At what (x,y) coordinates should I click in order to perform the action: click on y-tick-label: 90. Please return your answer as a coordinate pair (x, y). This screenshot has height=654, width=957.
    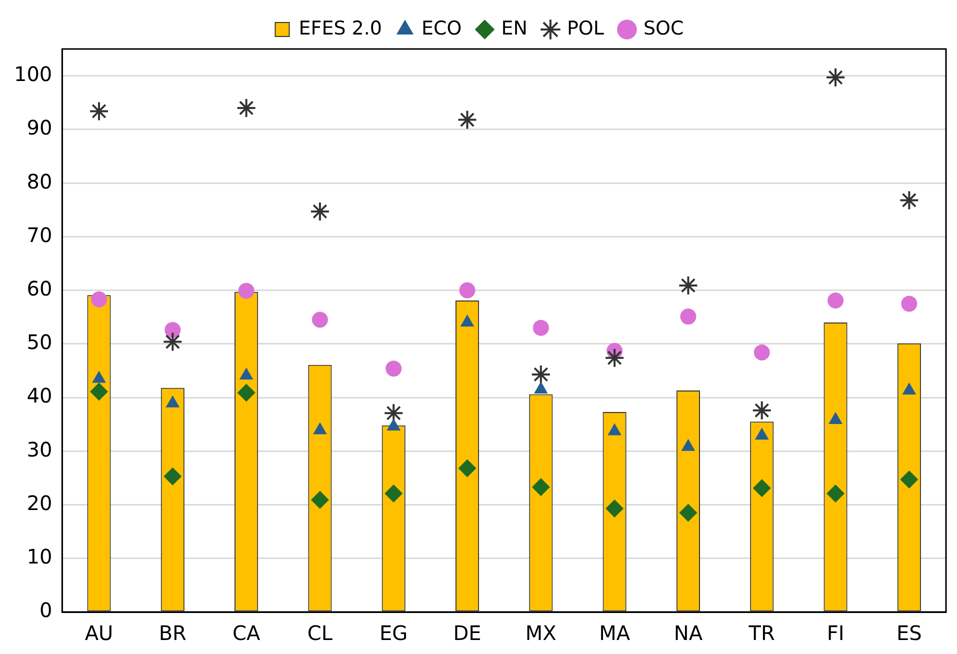
    Looking at the image, I should click on (39, 128).